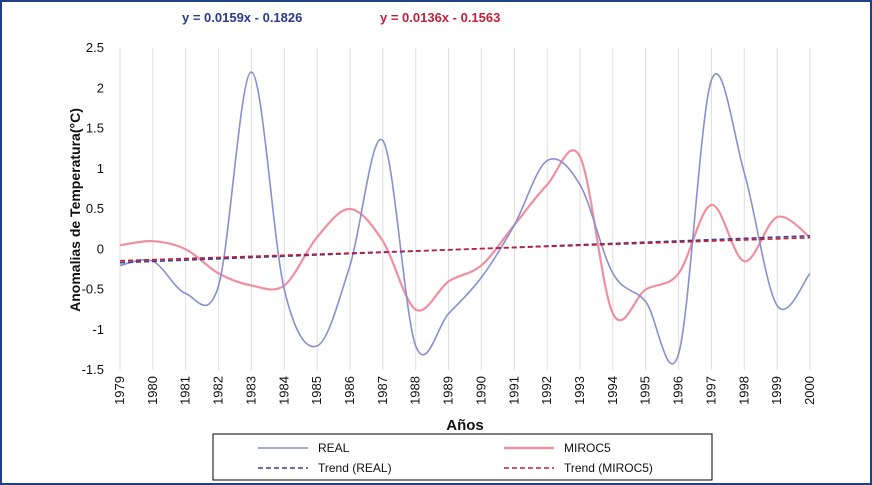 This screenshot has height=485, width=872. What do you see at coordinates (480, 390) in the screenshot?
I see `x-tick-label: 1990` at bounding box center [480, 390].